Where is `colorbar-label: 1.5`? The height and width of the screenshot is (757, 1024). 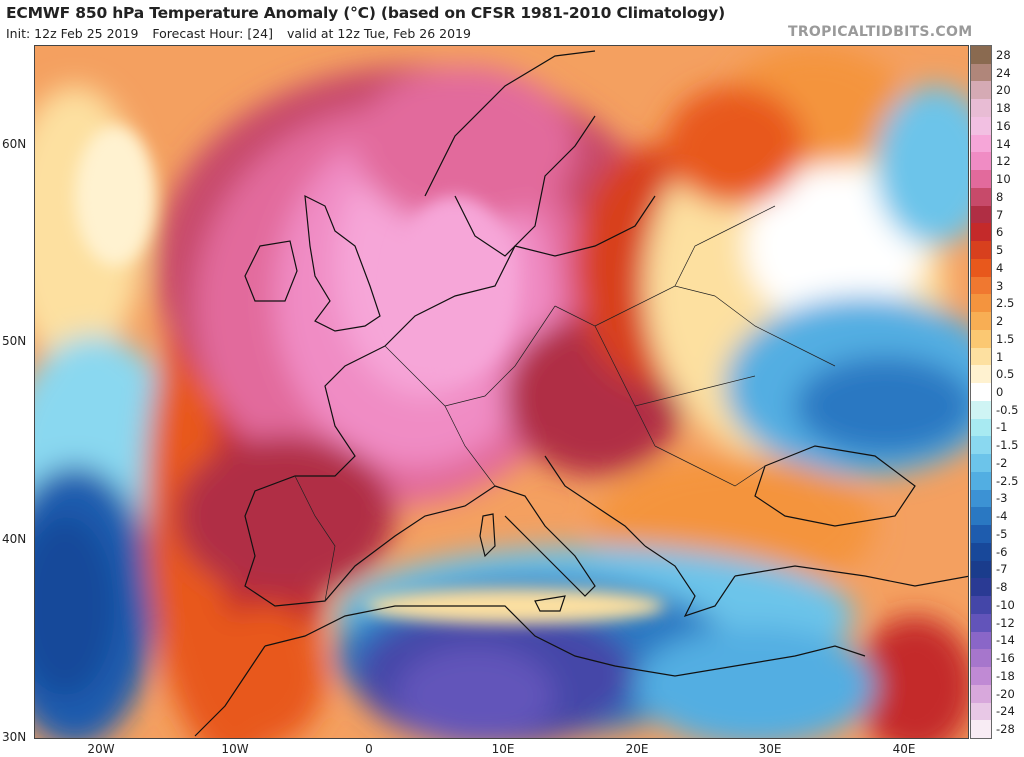
colorbar-label: 1.5 is located at coordinates (1005, 338).